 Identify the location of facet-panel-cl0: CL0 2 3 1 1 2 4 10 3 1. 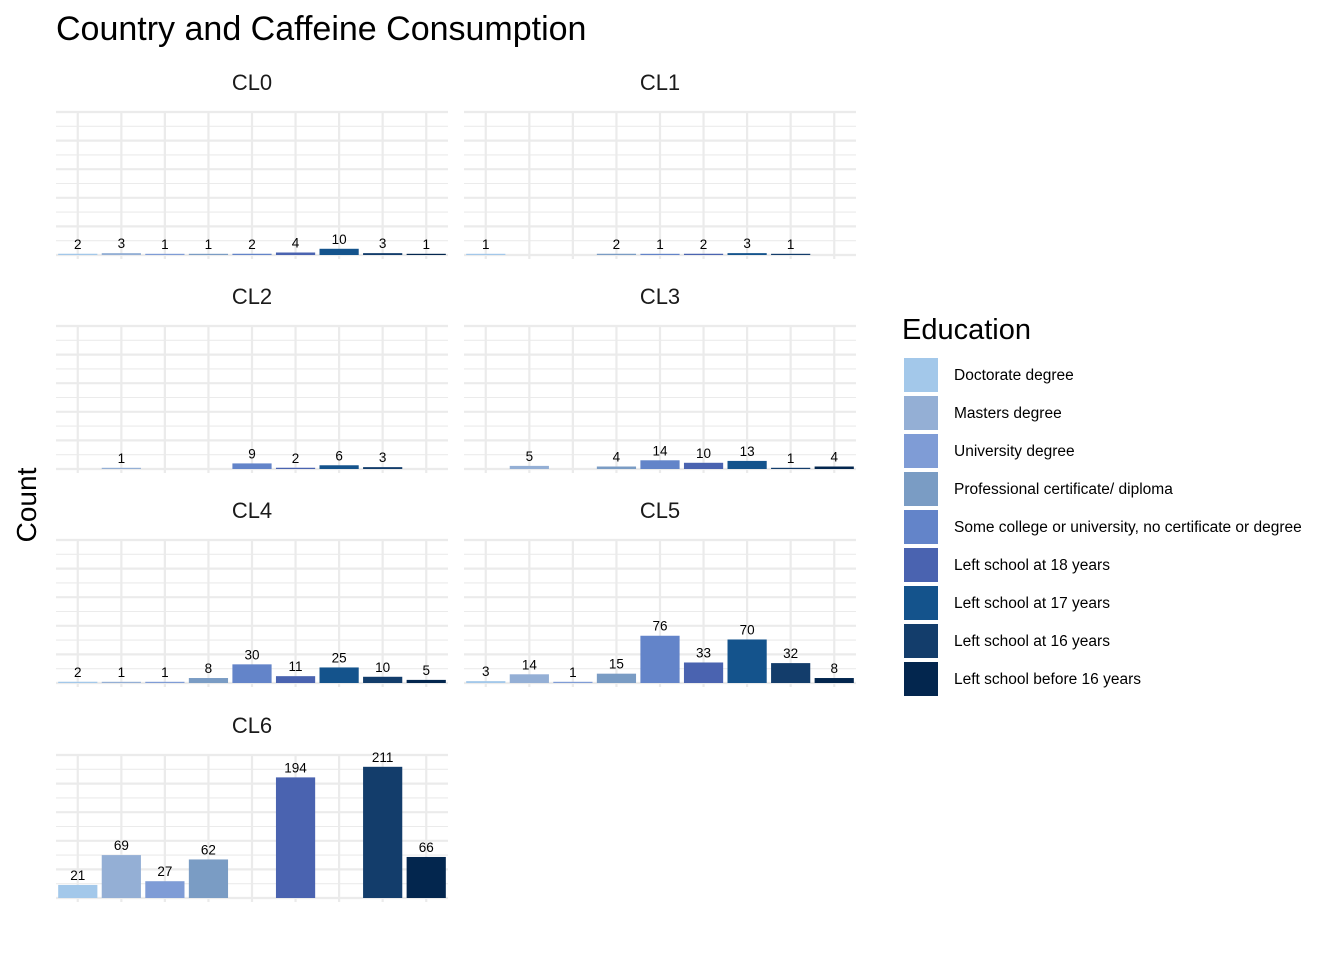
(252, 164).